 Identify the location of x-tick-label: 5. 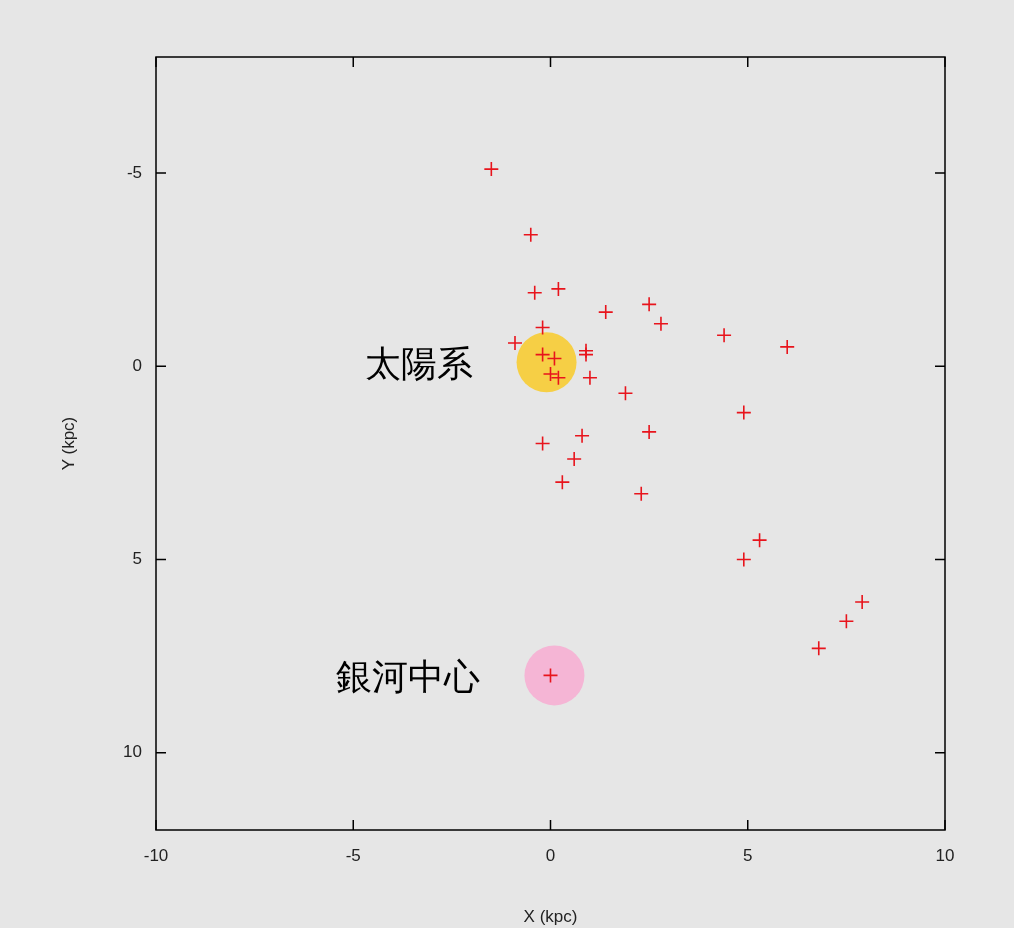
(748, 855).